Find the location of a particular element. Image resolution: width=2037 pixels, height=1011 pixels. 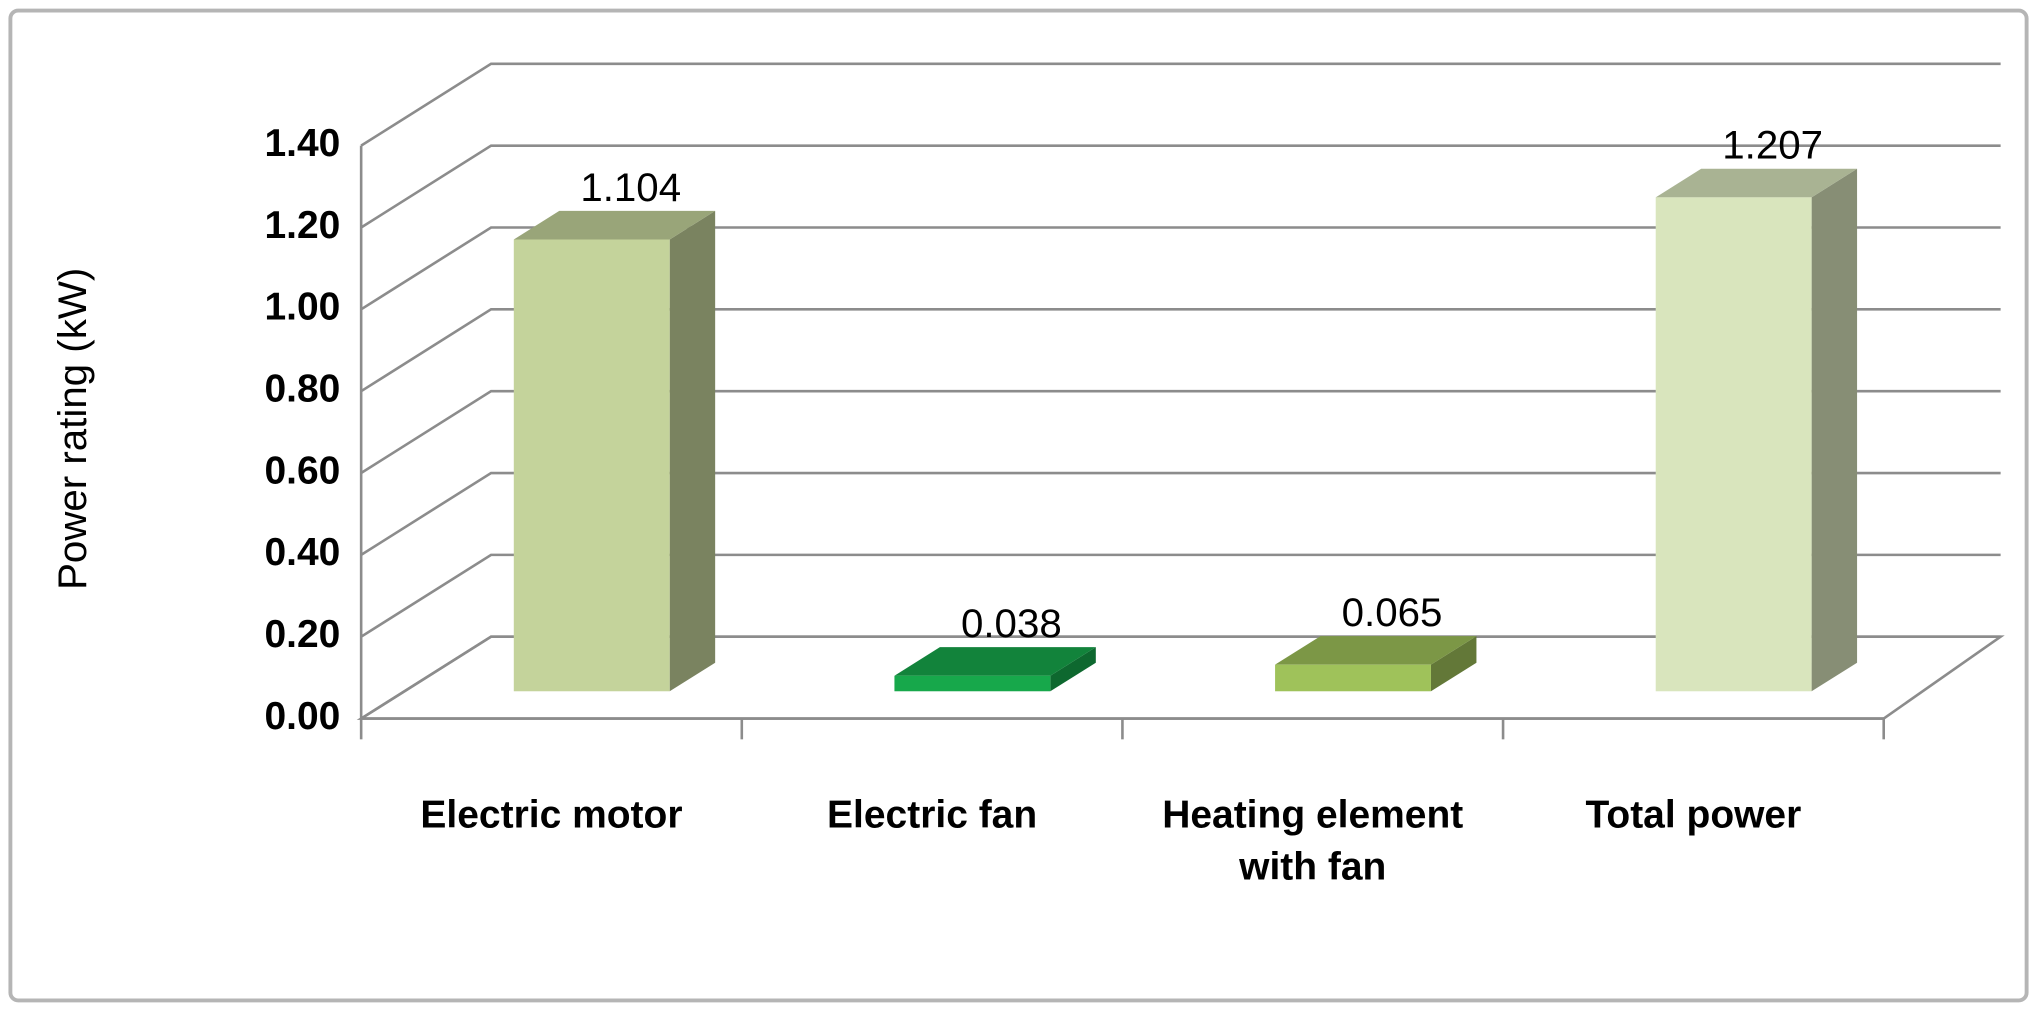

y-tick-label: 1.20 is located at coordinates (303, 225).